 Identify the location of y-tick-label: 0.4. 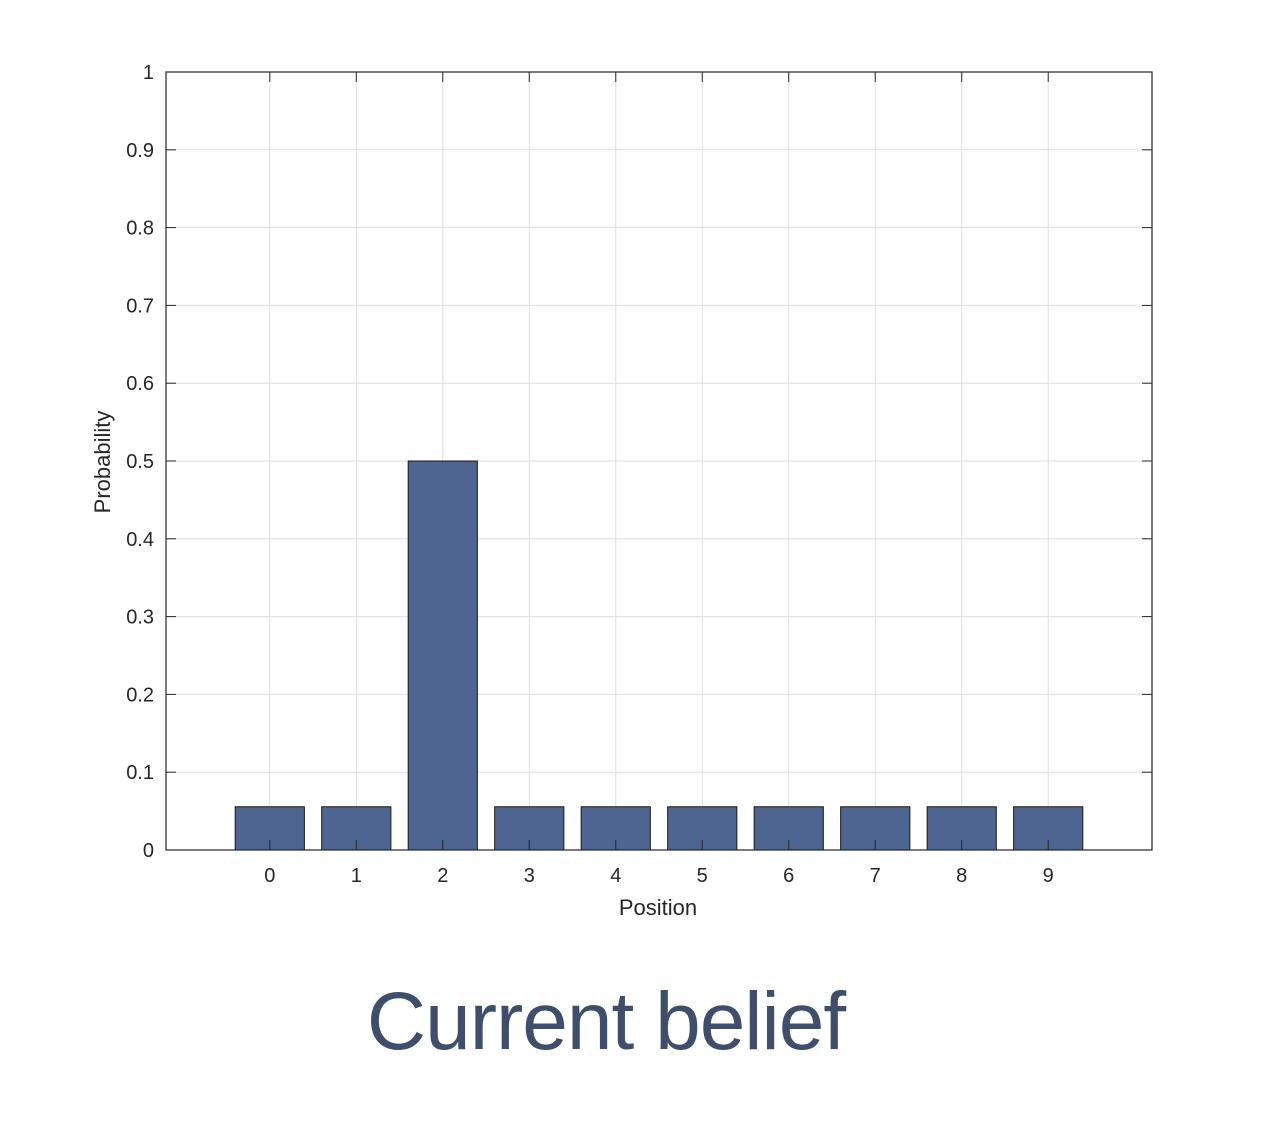
(140, 540).